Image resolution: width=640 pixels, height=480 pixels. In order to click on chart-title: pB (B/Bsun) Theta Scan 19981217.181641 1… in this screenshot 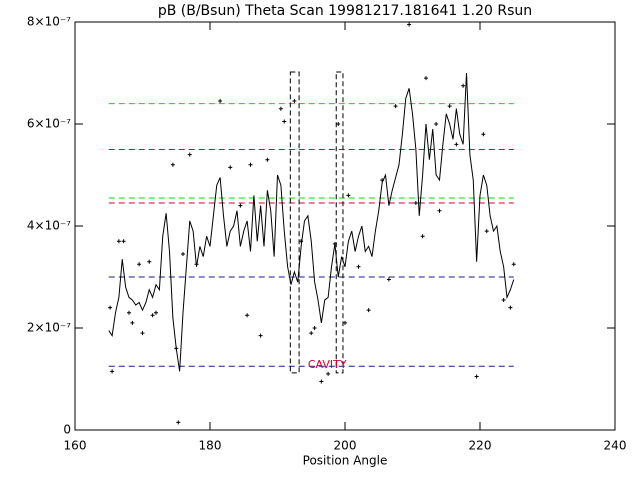, I will do `click(345, 11)`.